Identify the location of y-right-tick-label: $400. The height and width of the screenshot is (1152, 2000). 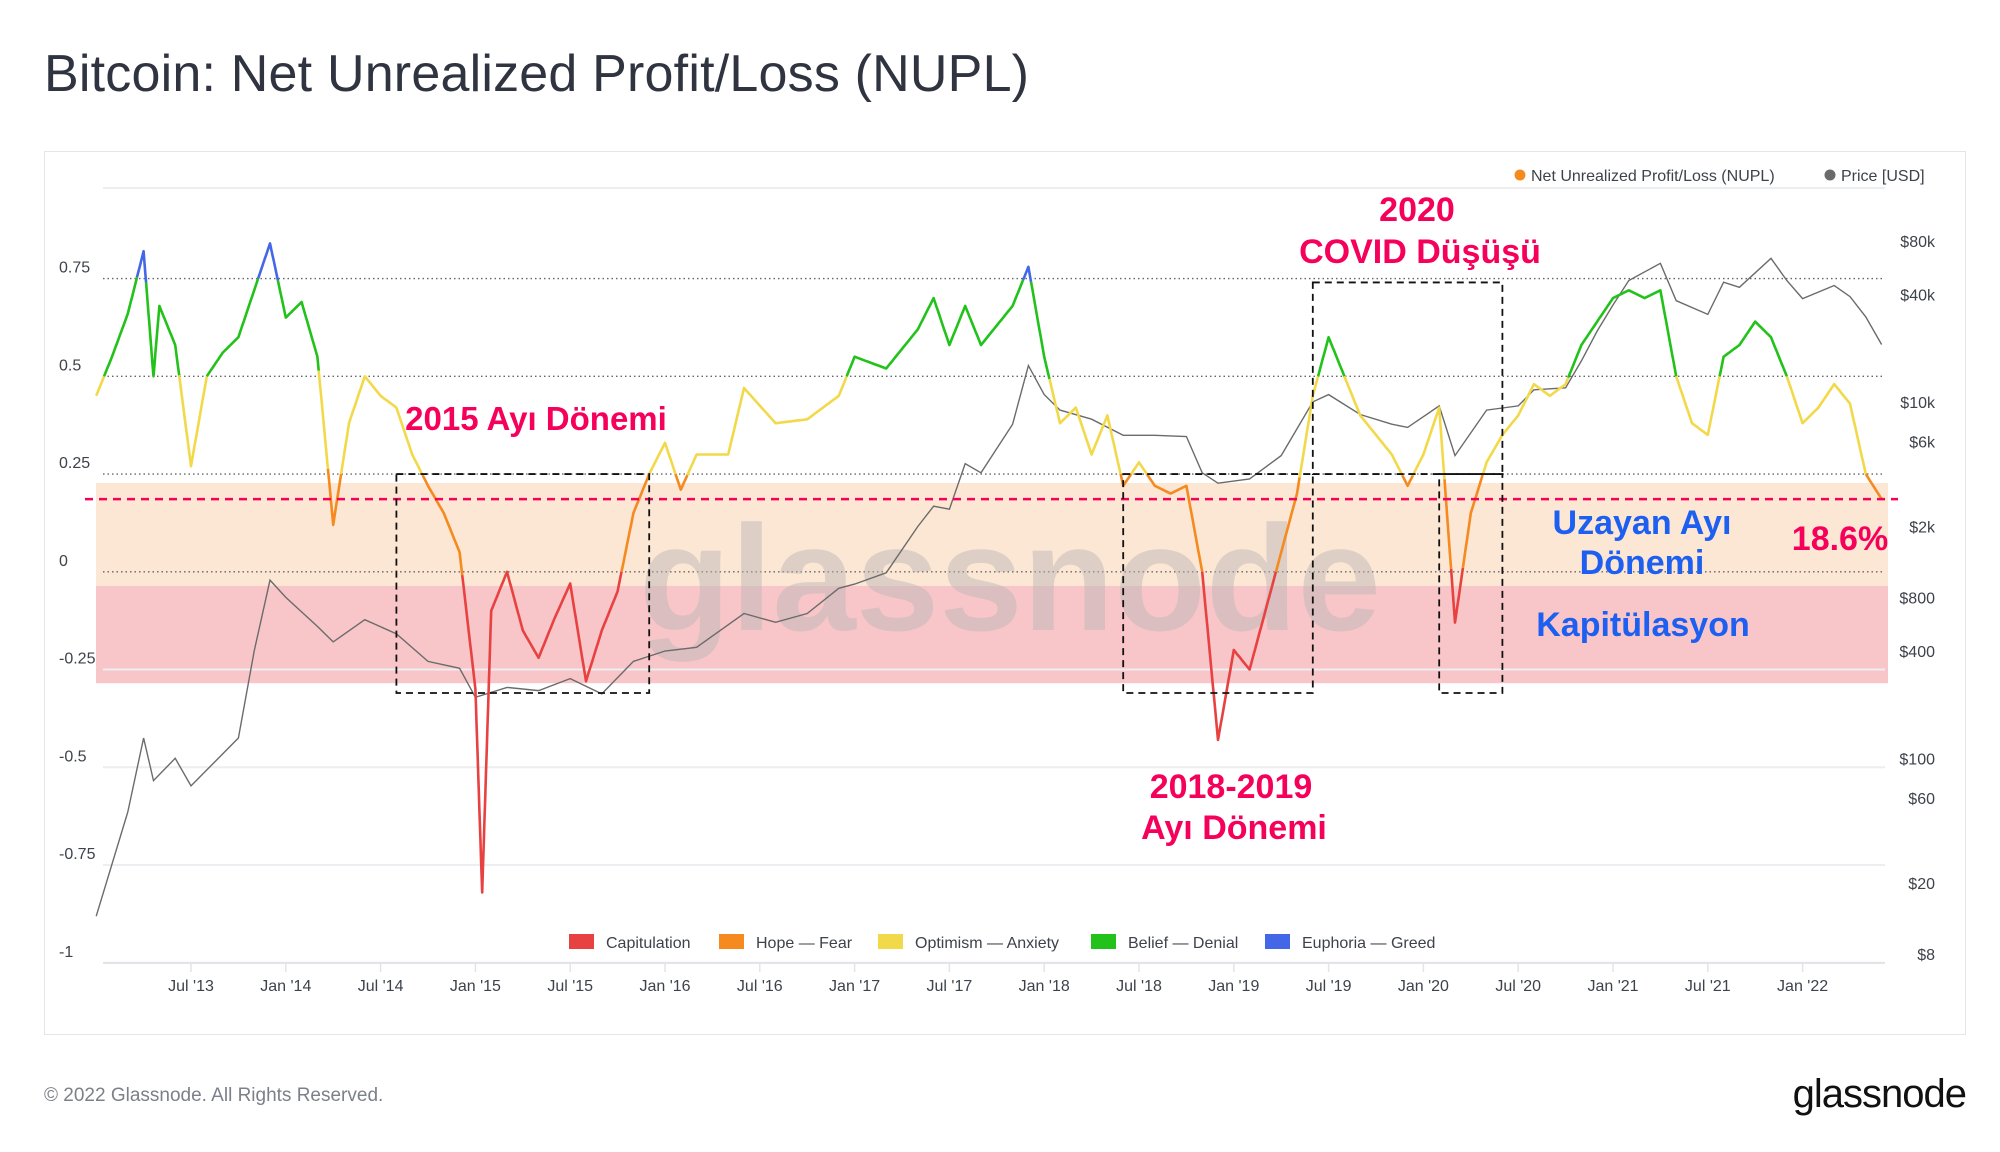
(1917, 652).